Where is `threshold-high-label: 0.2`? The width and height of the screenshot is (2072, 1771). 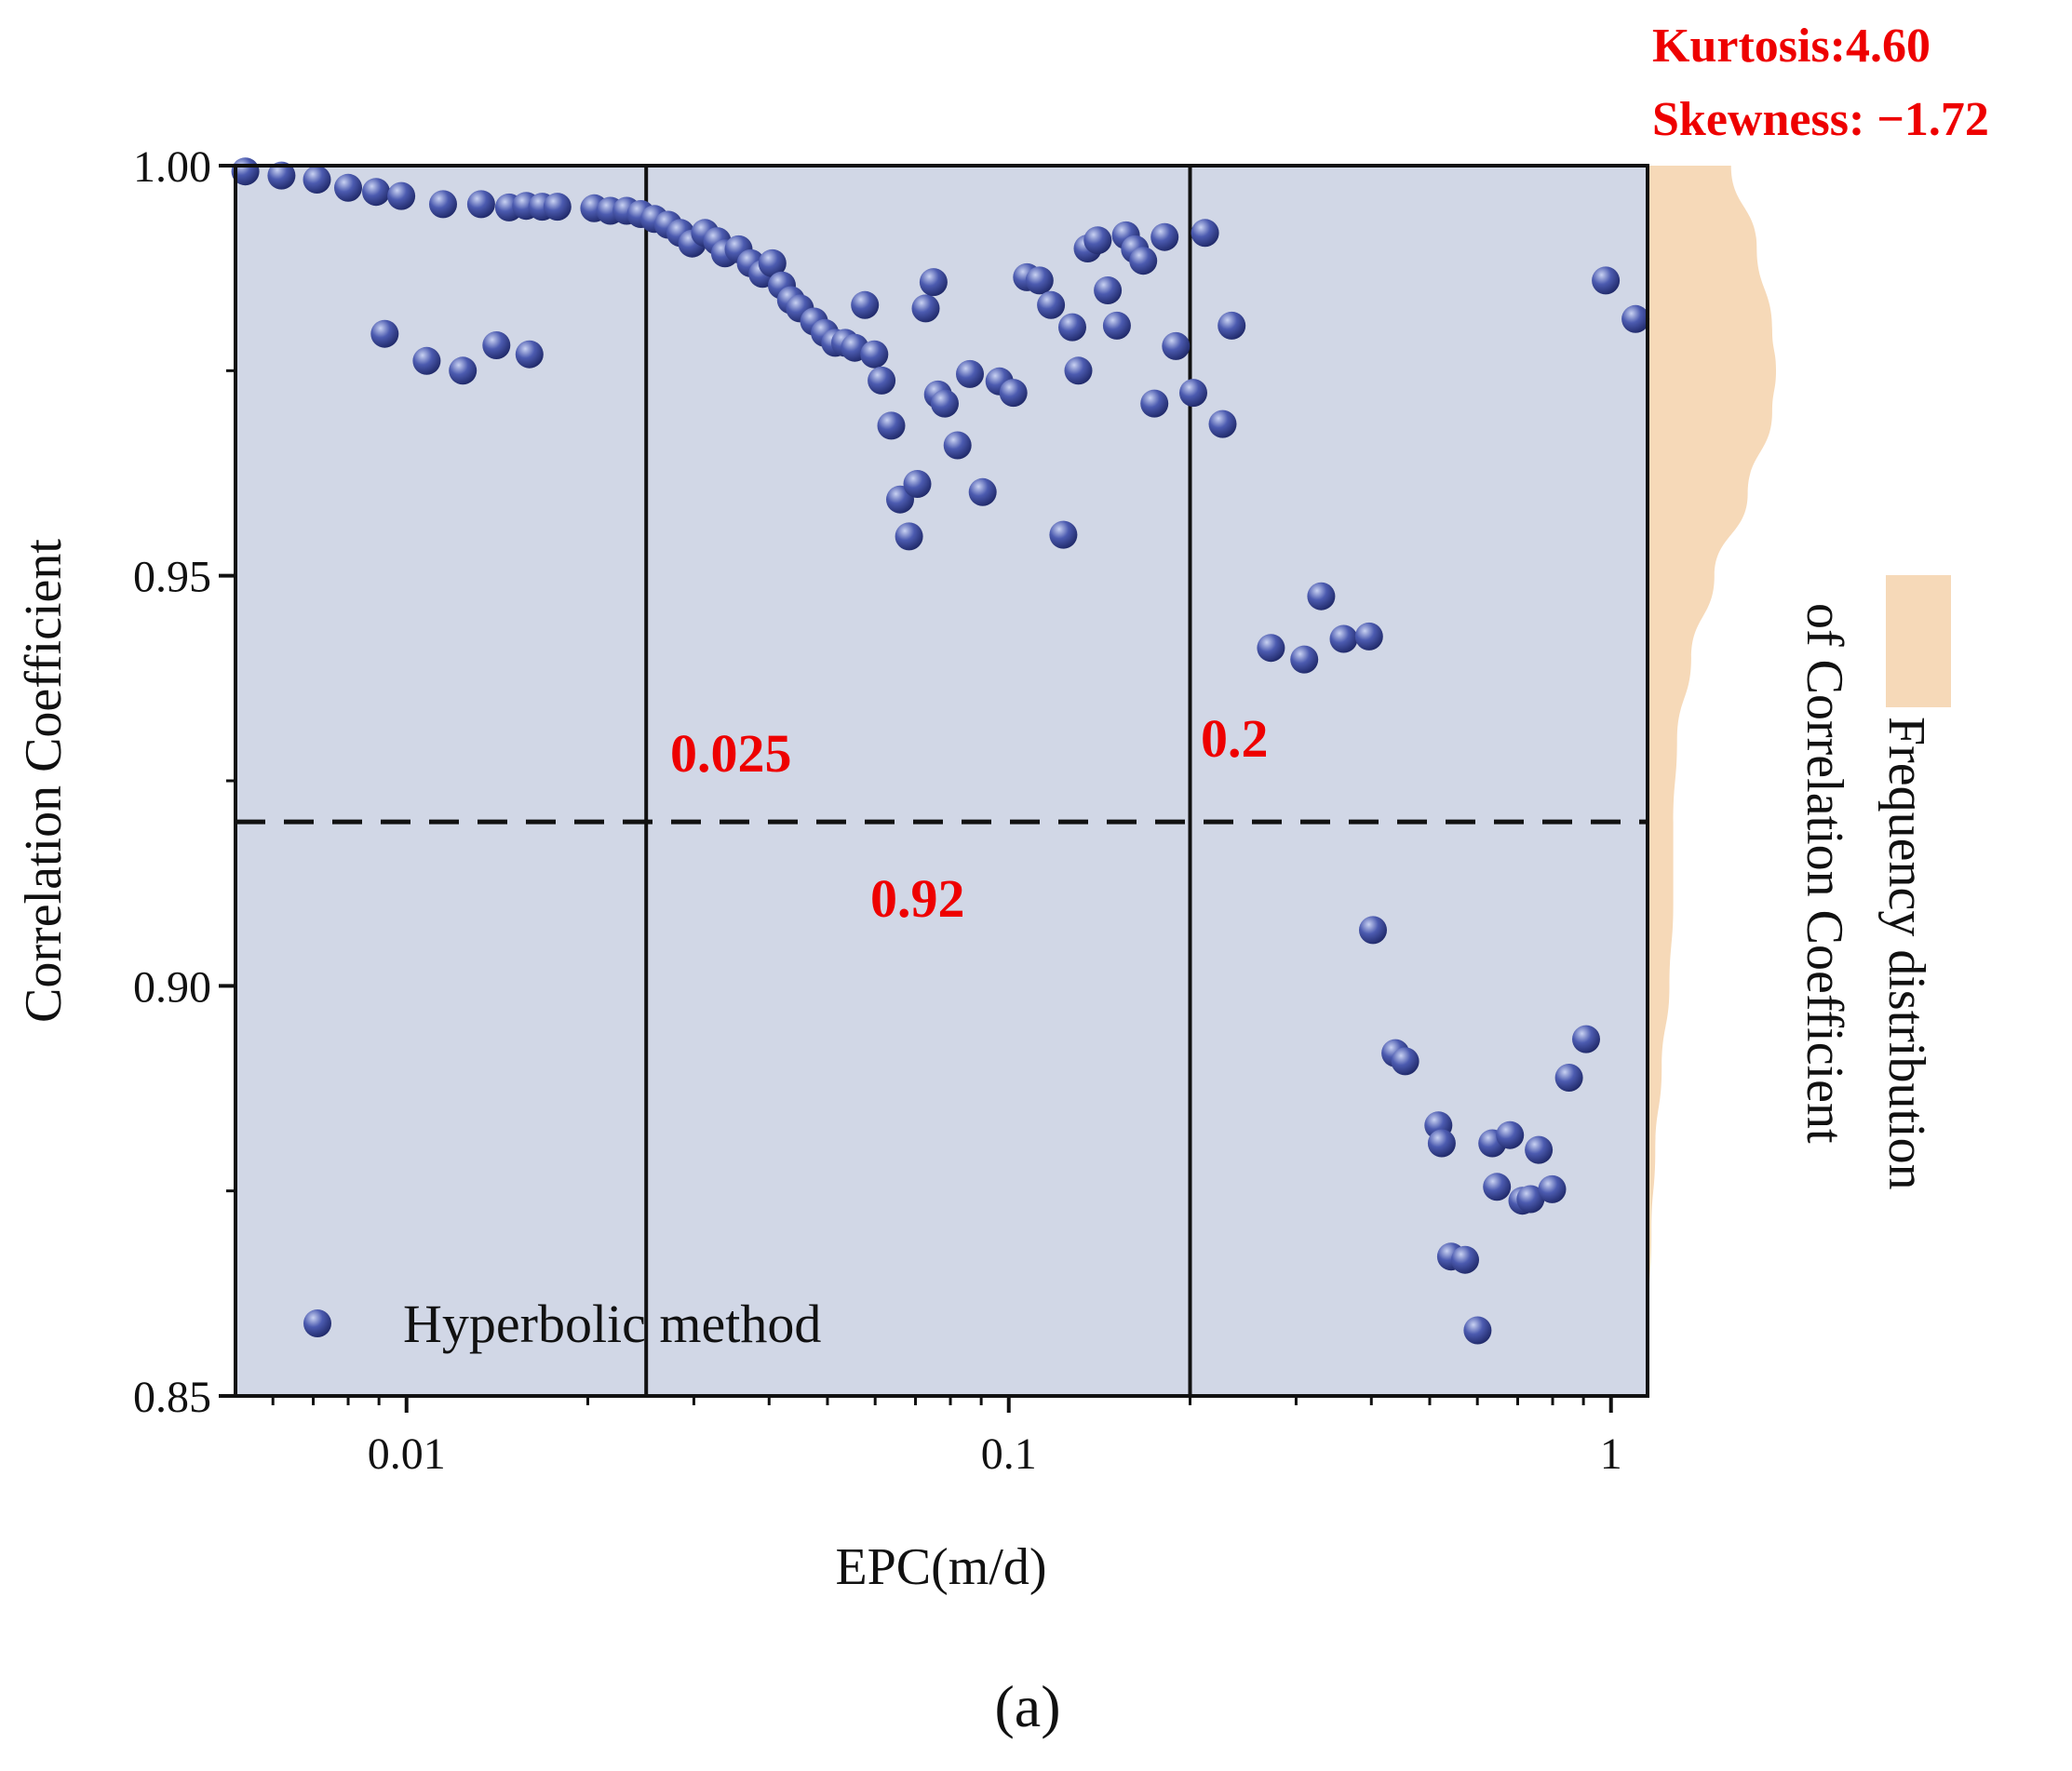
threshold-high-label: 0.2 is located at coordinates (1235, 738).